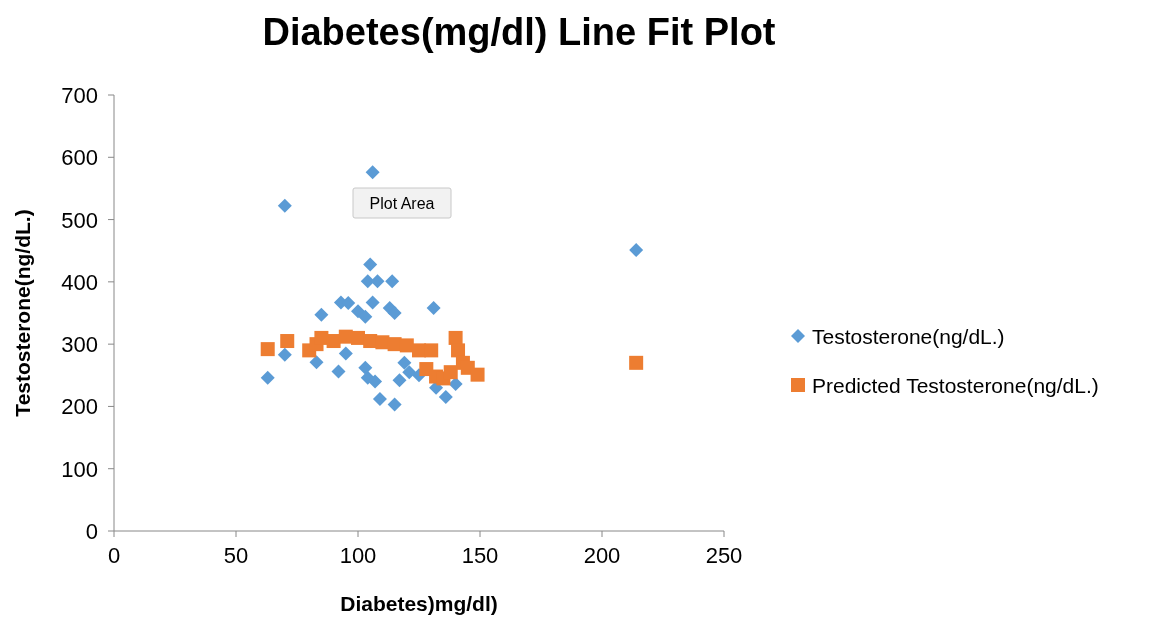  I want to click on chart-title: Diabetes(mg/dl) Line Fit Plot, so click(519, 32).